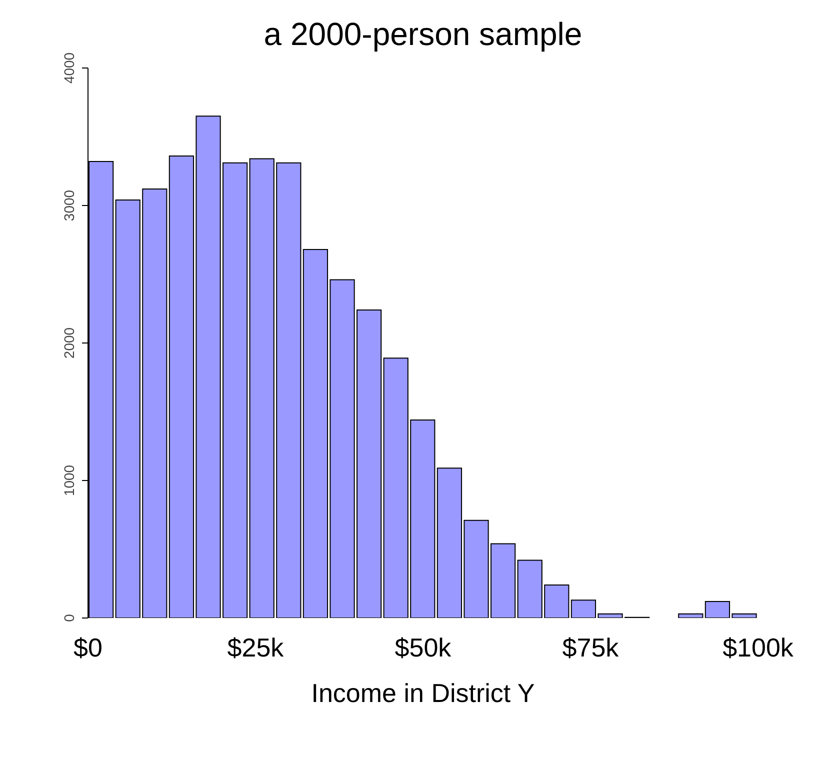 Image resolution: width=819 pixels, height=774 pixels. Describe the element at coordinates (256, 647) in the screenshot. I see `x-tick-label: $25k` at that location.